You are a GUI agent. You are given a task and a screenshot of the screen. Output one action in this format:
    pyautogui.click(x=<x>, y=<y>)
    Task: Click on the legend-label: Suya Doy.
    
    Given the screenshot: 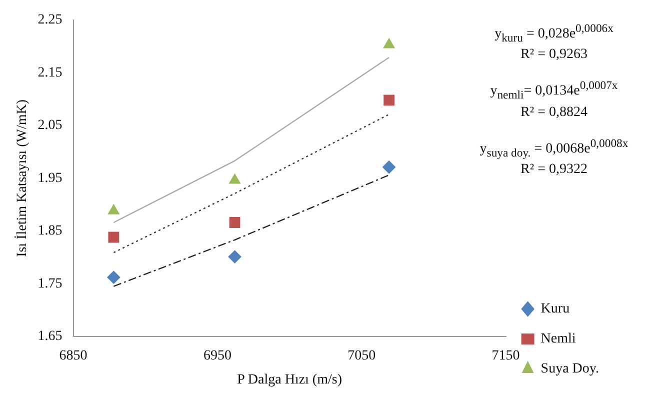 What is the action you would take?
    pyautogui.click(x=569, y=369)
    